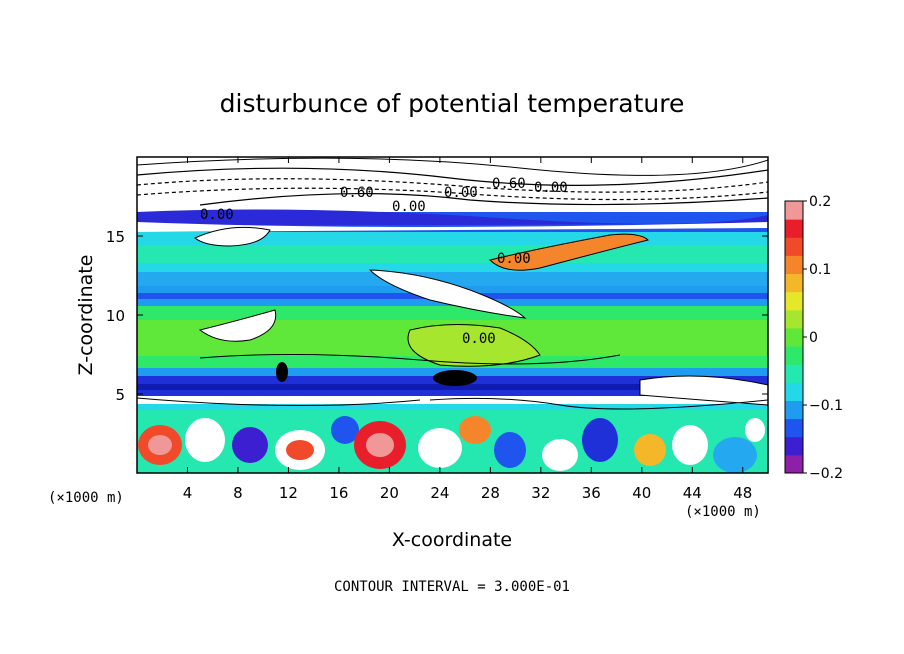  I want to click on y-axis-label: Z-coordinate, so click(86, 315).